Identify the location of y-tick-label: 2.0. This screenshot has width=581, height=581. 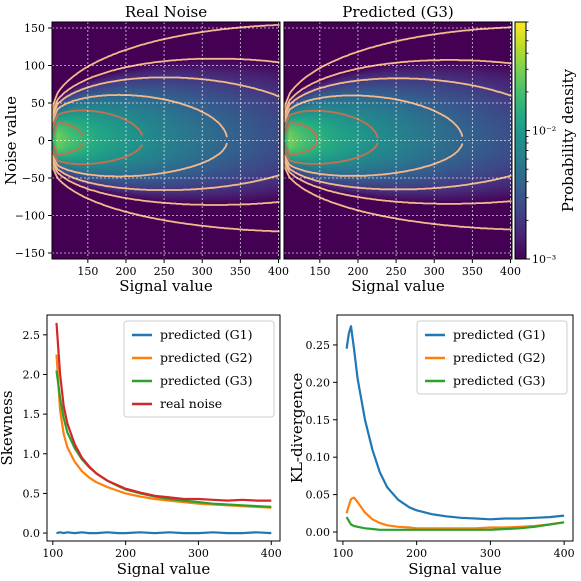
(32, 374).